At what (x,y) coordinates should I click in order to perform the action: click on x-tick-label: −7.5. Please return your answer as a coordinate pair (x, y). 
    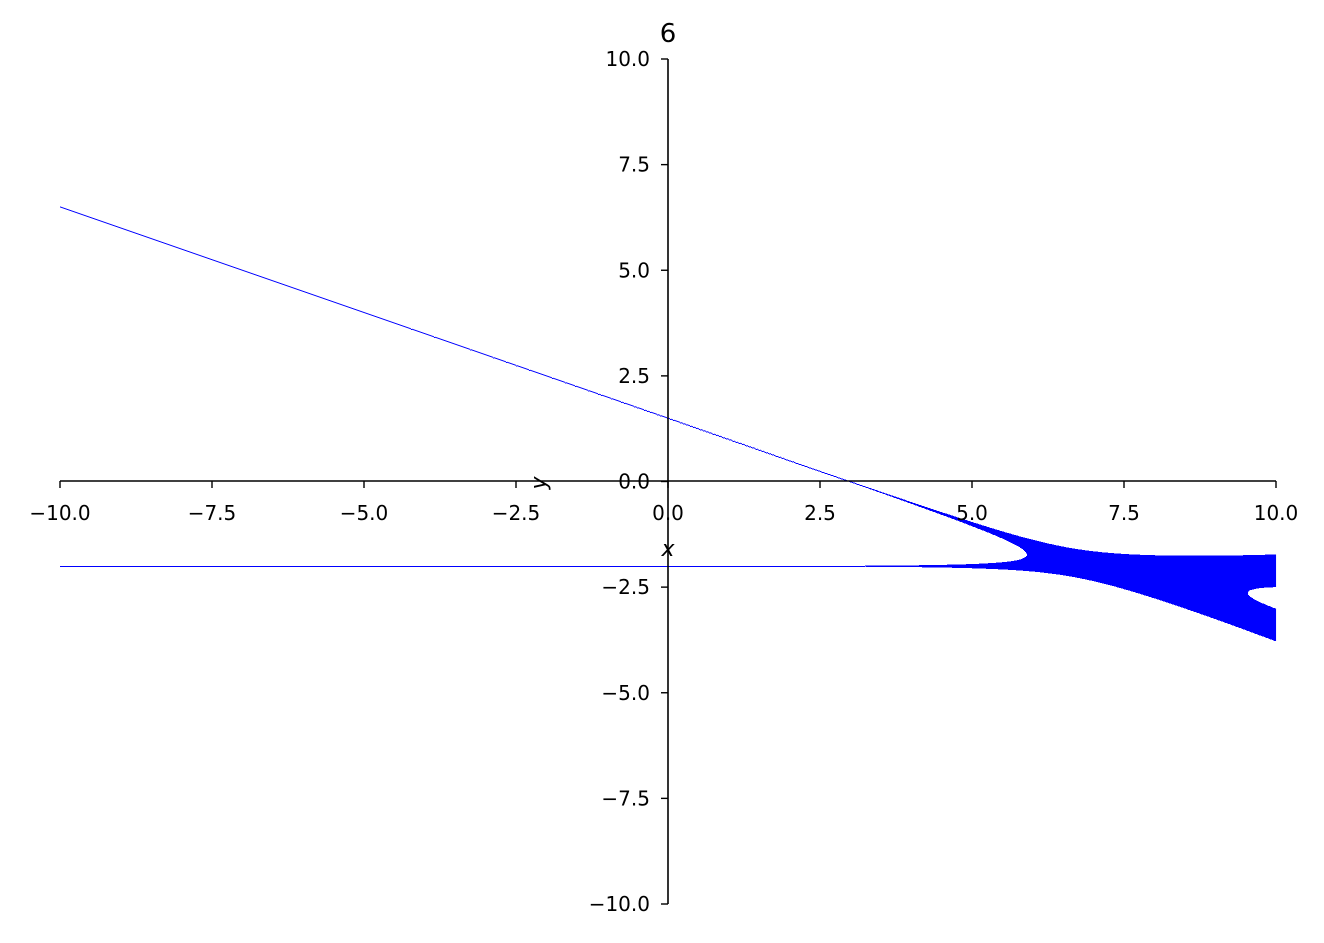
    Looking at the image, I should click on (212, 513).